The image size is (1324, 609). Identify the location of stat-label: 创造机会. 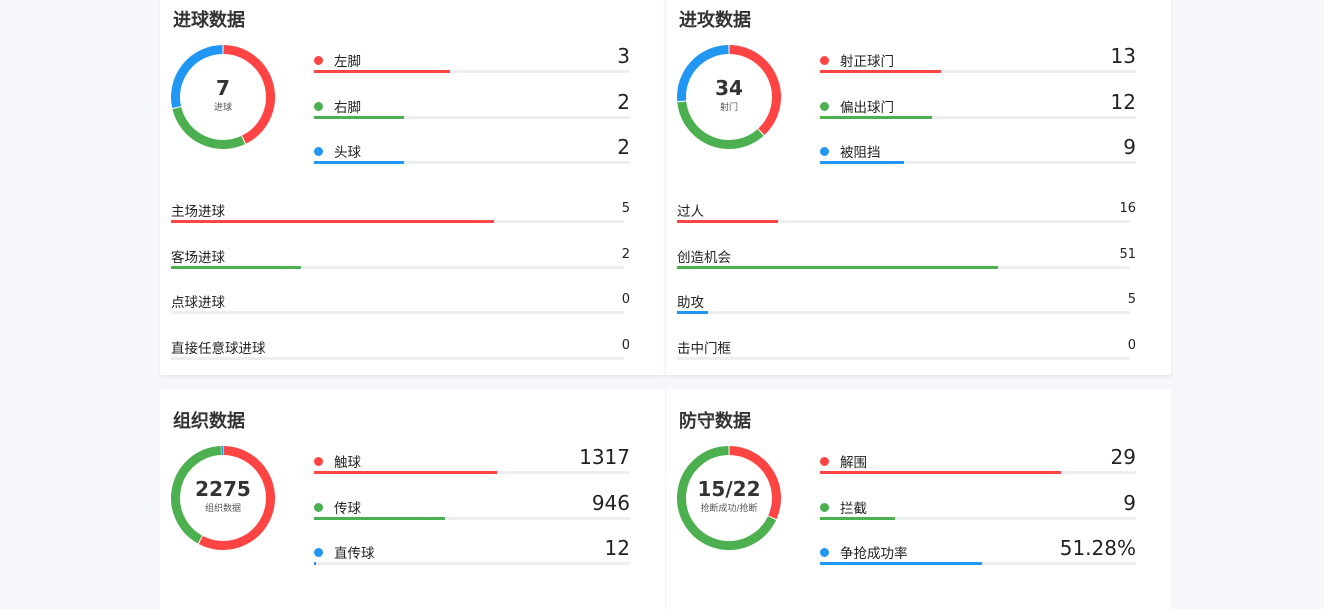
(704, 256).